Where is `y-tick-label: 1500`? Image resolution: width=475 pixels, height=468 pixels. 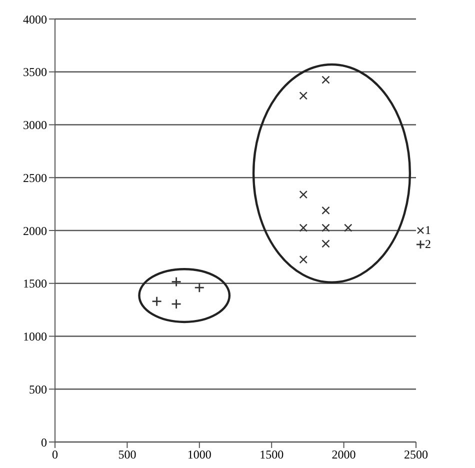
y-tick-label: 1500 is located at coordinates (35, 283).